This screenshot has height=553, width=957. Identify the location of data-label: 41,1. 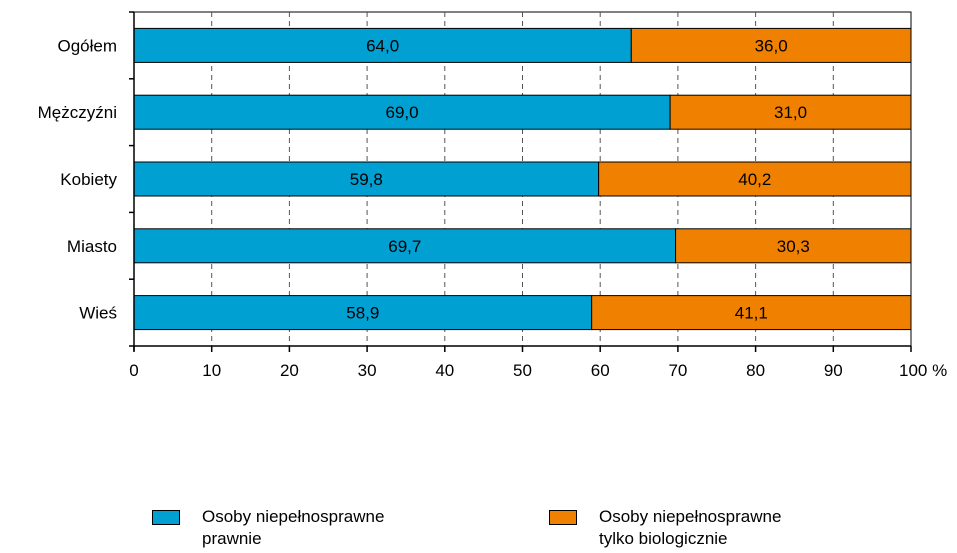
(751, 313).